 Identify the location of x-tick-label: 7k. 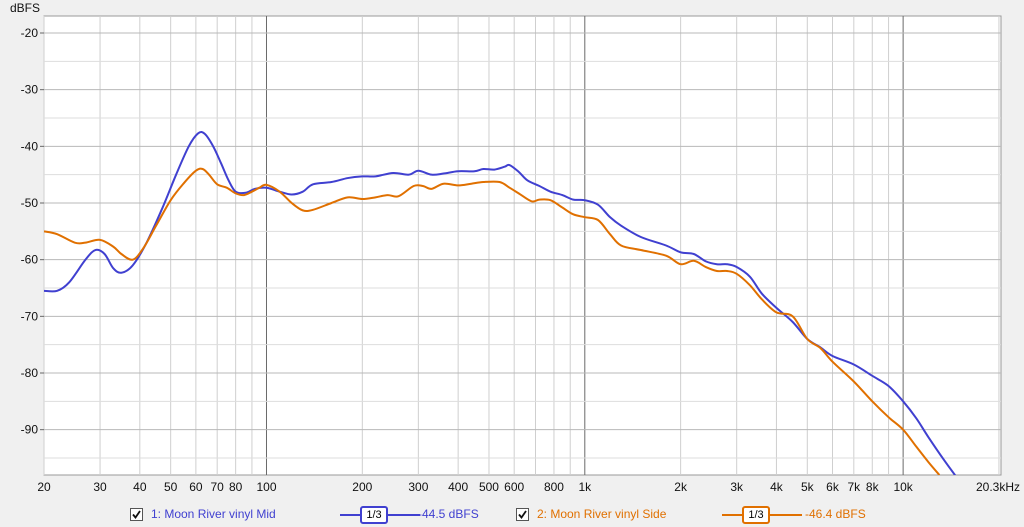
(854, 487).